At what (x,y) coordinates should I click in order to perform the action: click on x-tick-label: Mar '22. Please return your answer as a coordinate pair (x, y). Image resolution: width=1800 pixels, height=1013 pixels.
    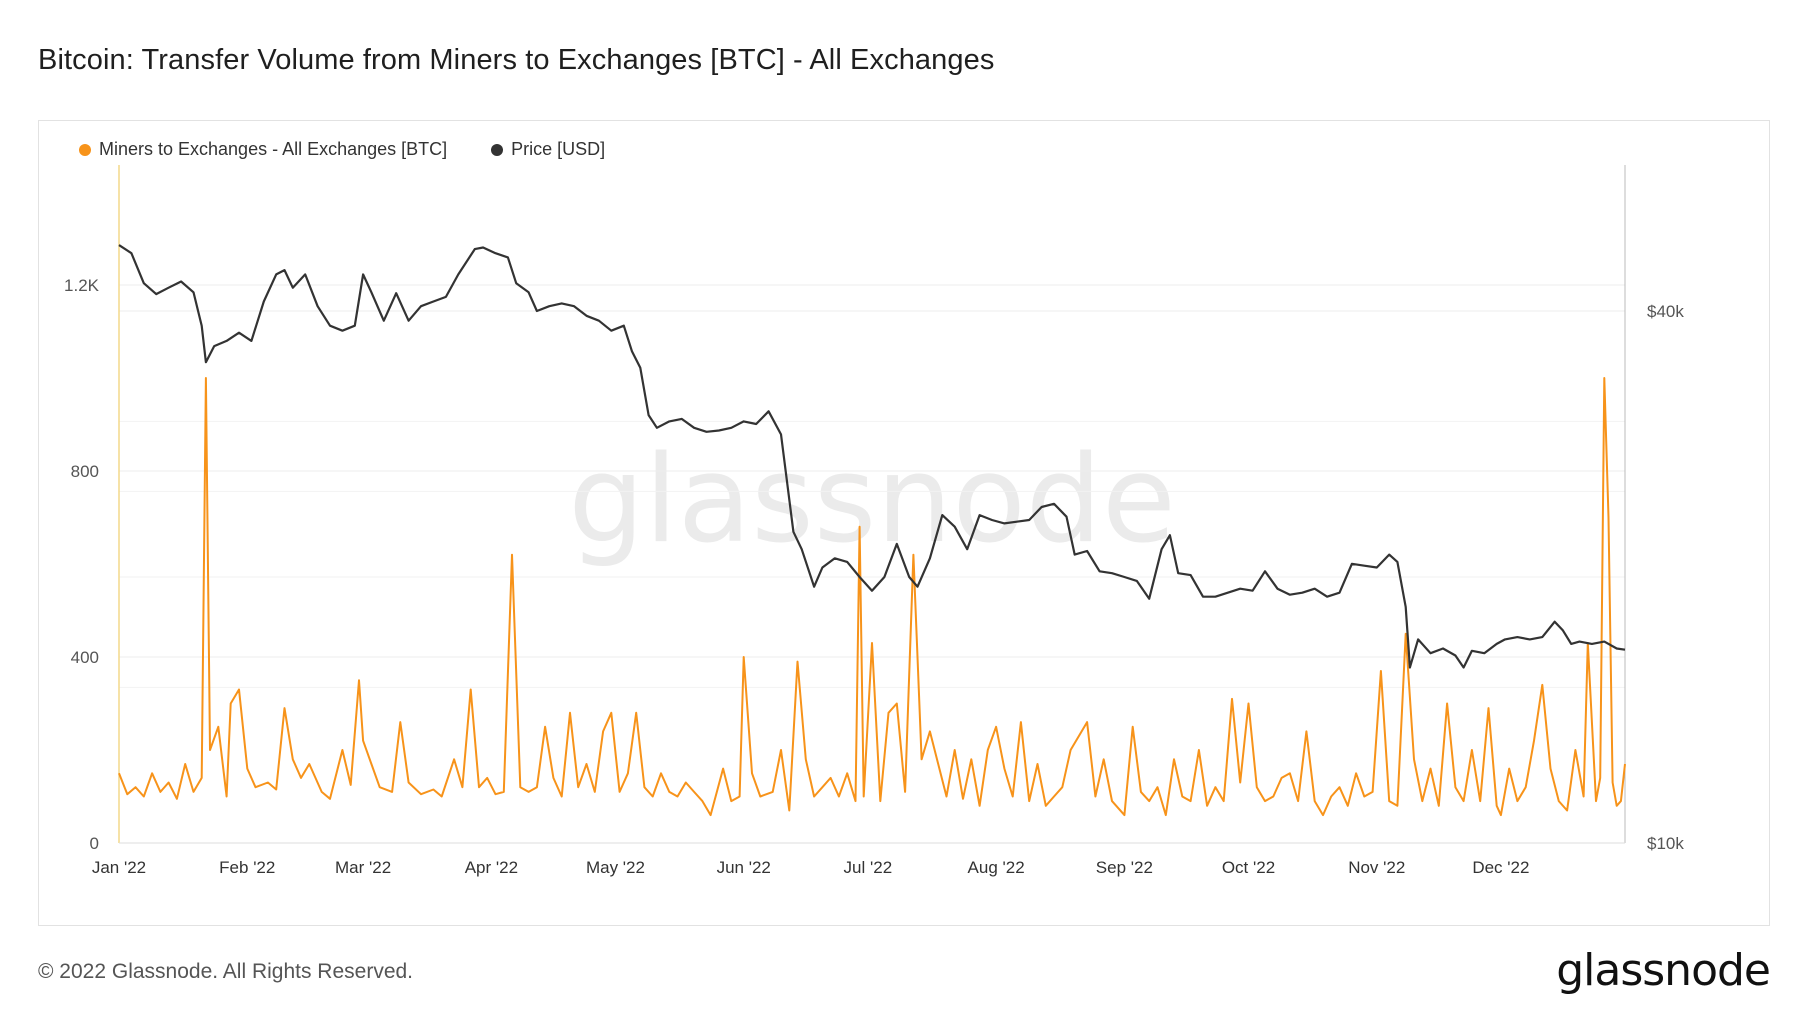
    Looking at the image, I should click on (363, 867).